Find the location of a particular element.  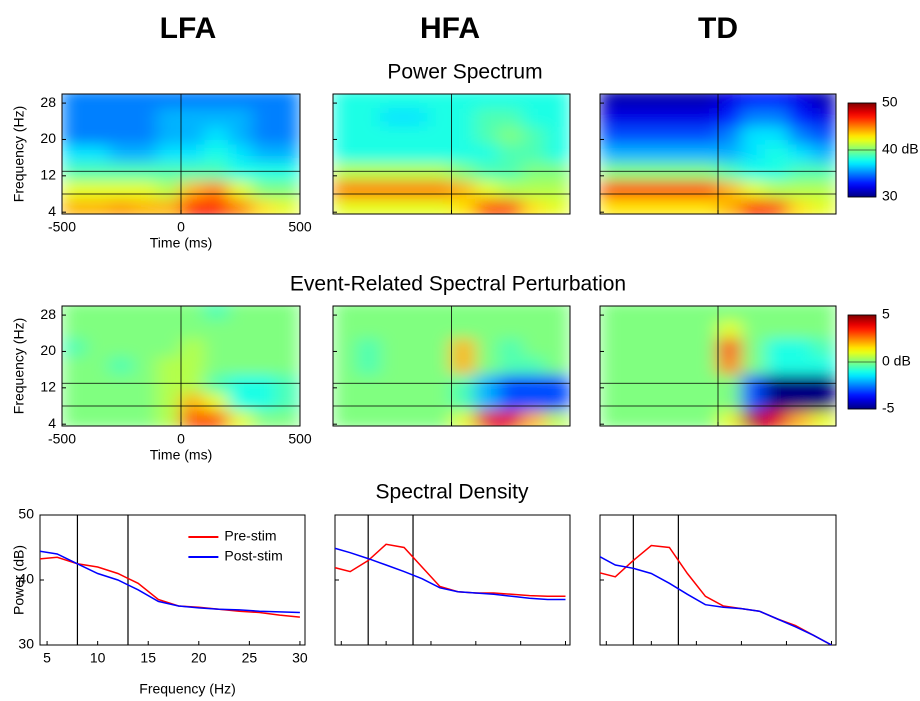

x-tick-label: 30 is located at coordinates (300, 658).